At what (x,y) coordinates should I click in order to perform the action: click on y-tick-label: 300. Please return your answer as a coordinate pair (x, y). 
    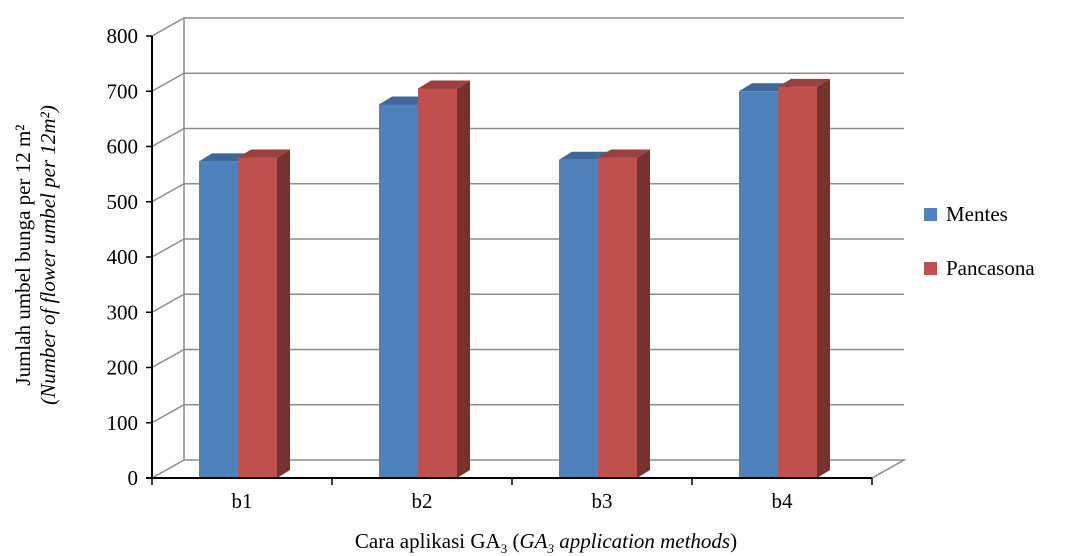
    Looking at the image, I should click on (123, 312).